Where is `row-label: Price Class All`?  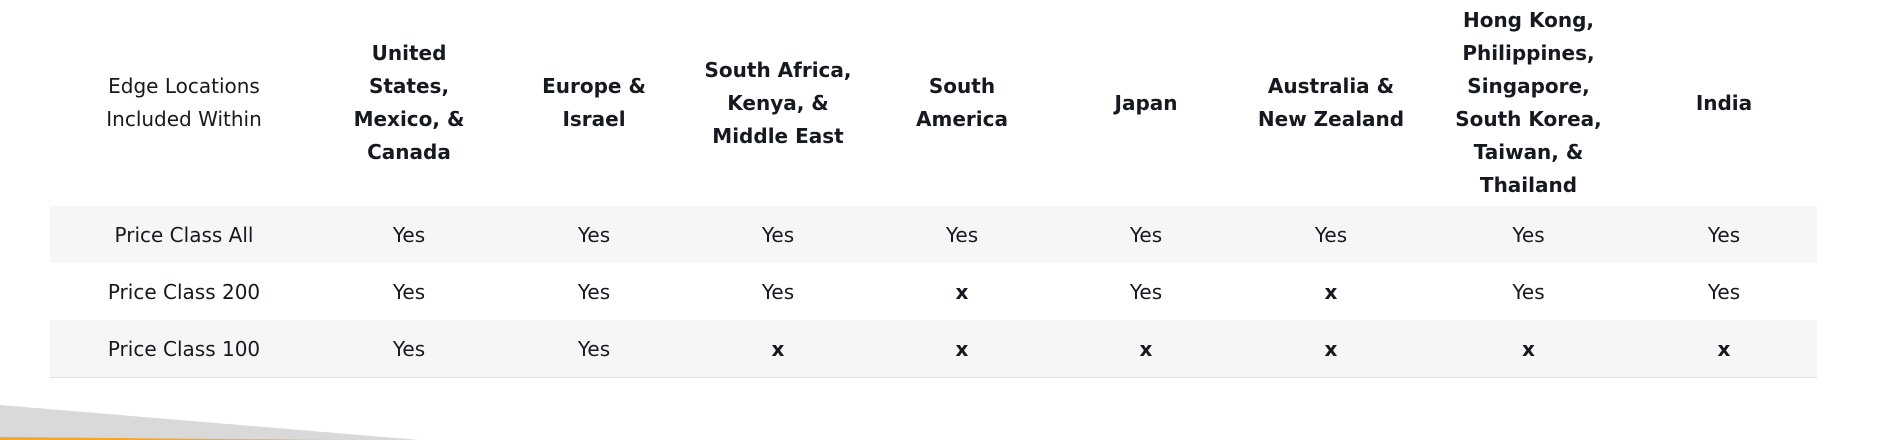
row-label: Price Class All is located at coordinates (184, 234).